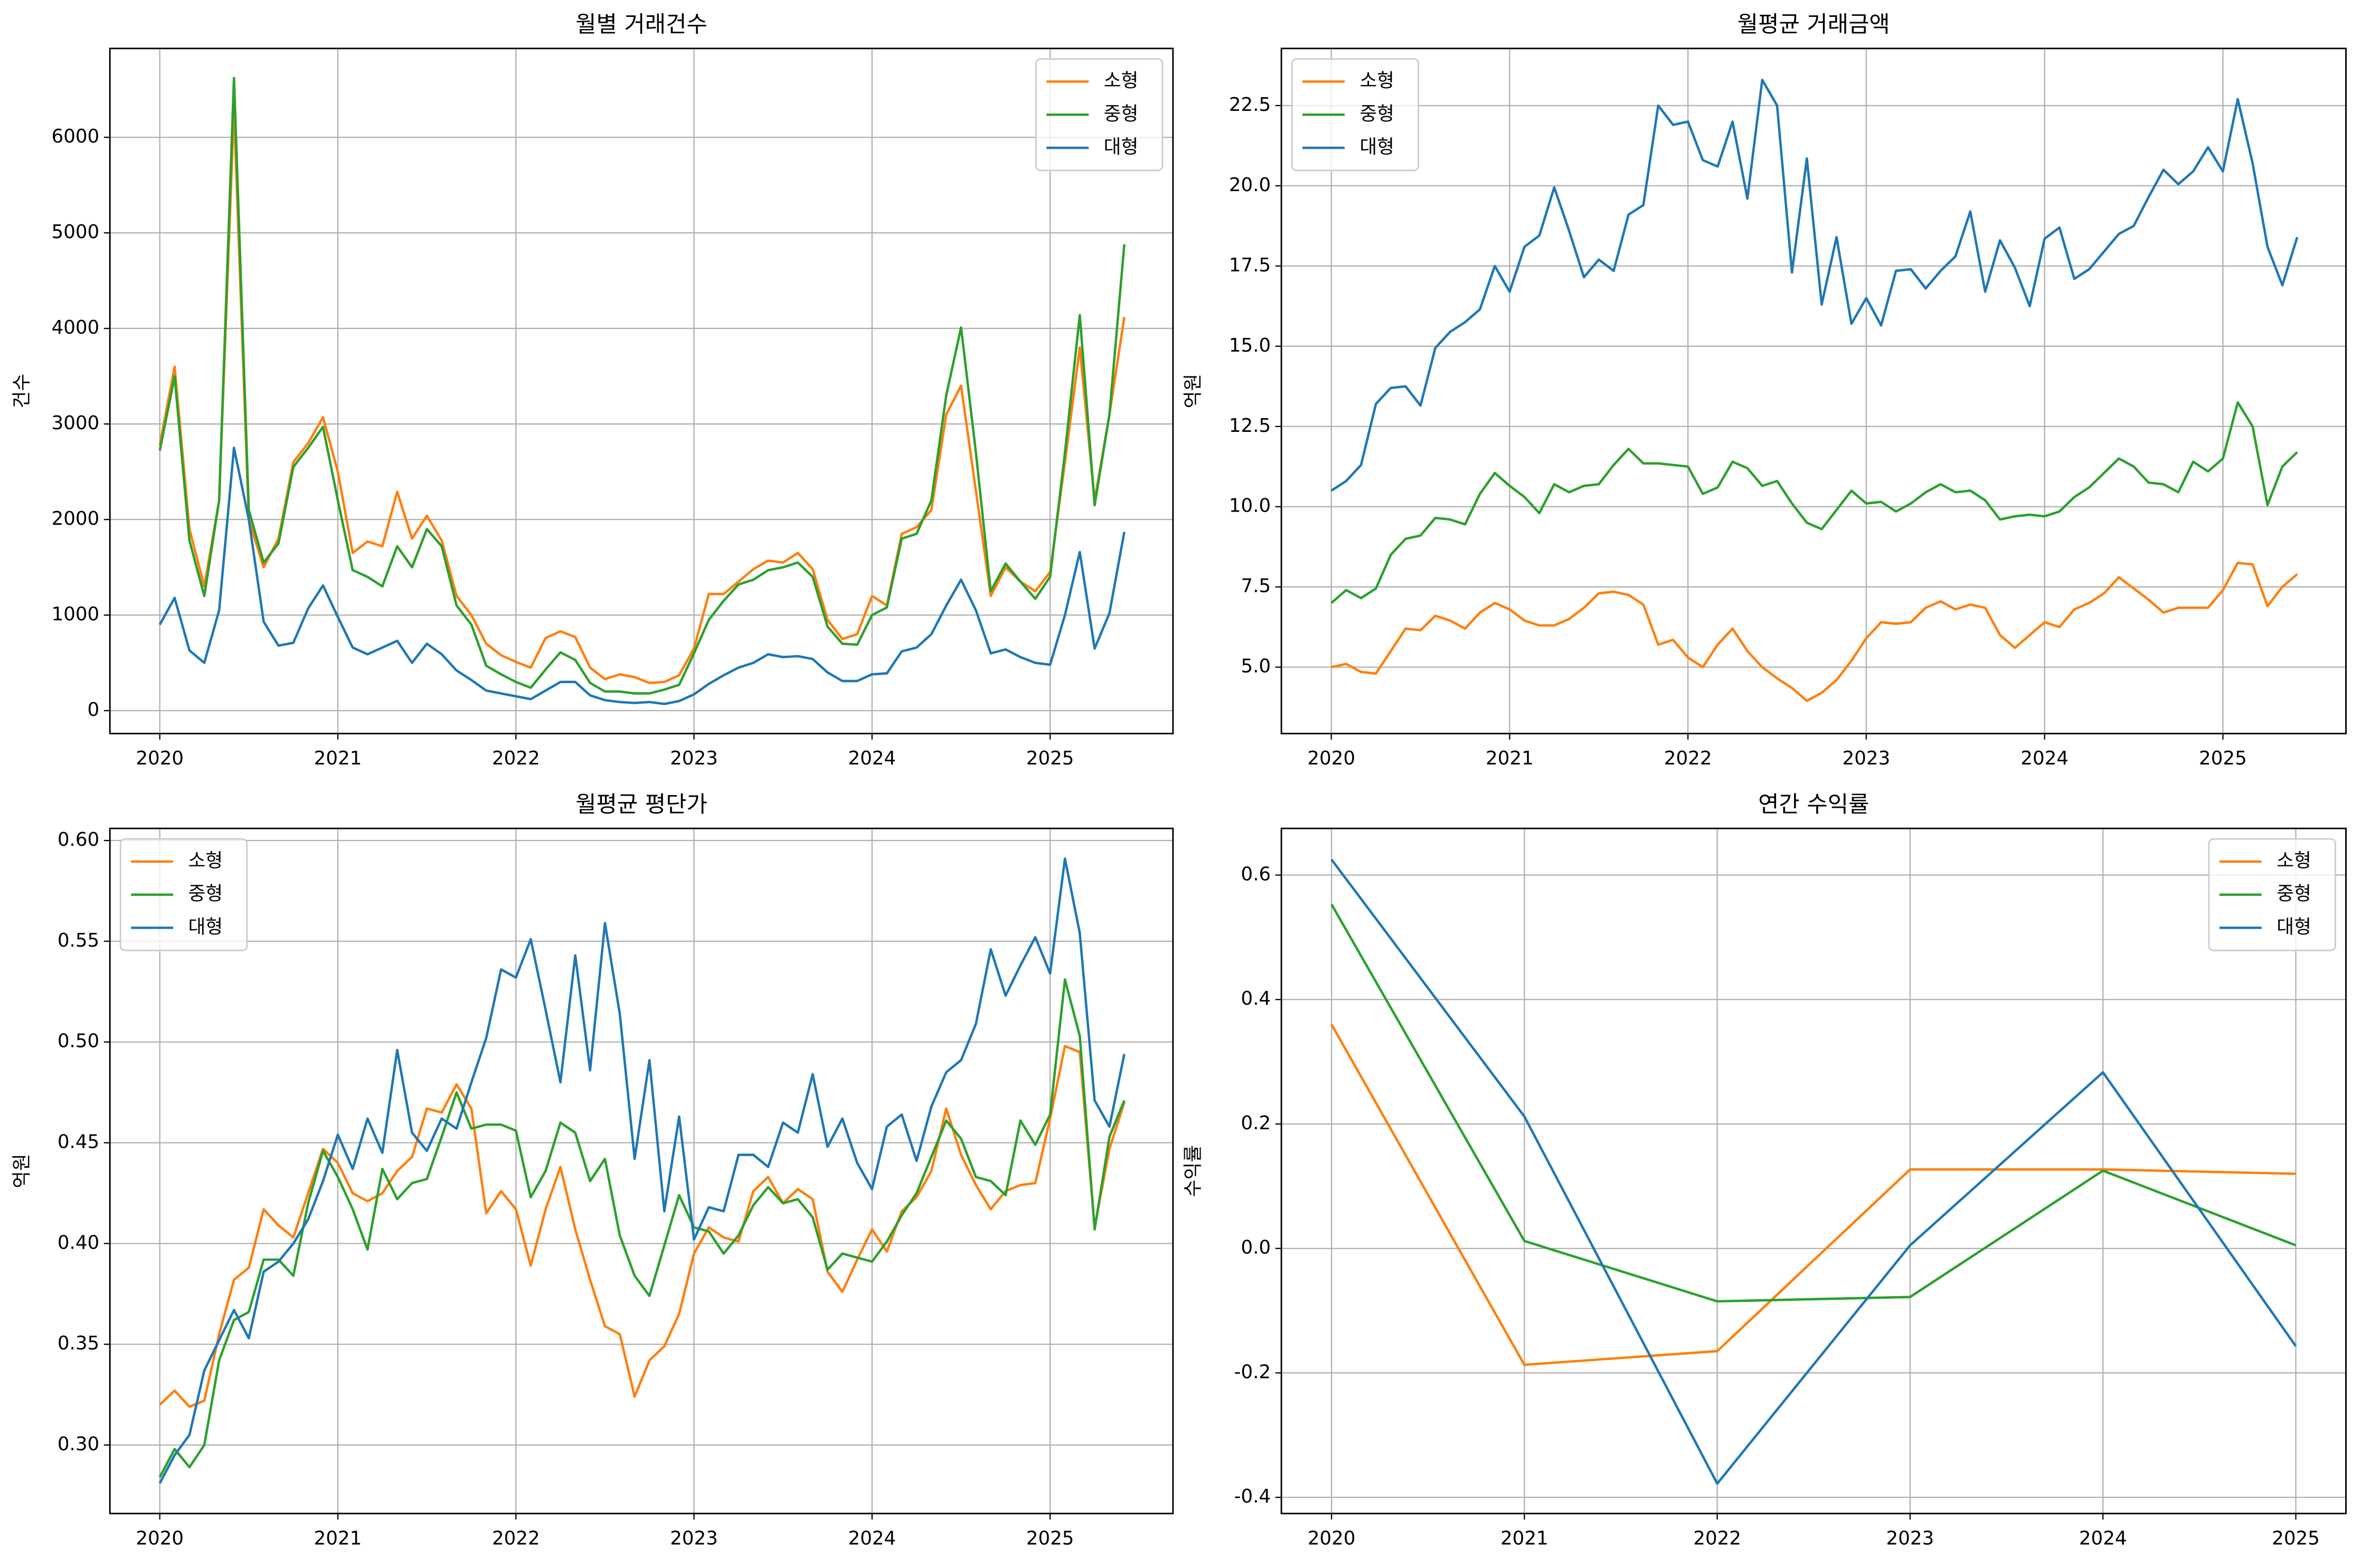  Describe the element at coordinates (1250, 185) in the screenshot. I see `y-tick-label: 20.0` at that location.